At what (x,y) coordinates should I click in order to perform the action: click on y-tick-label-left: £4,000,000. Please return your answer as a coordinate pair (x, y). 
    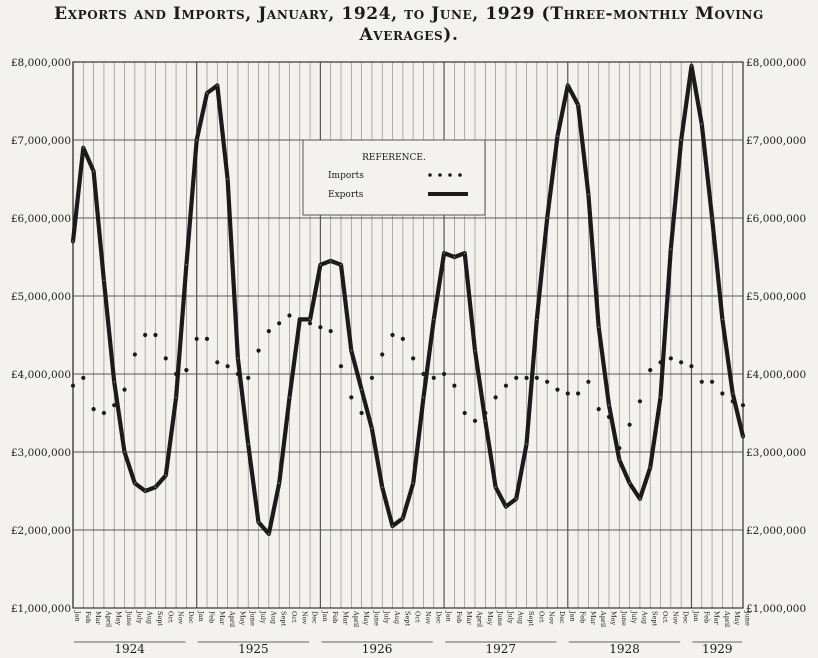
    Looking at the image, I should click on (41, 375).